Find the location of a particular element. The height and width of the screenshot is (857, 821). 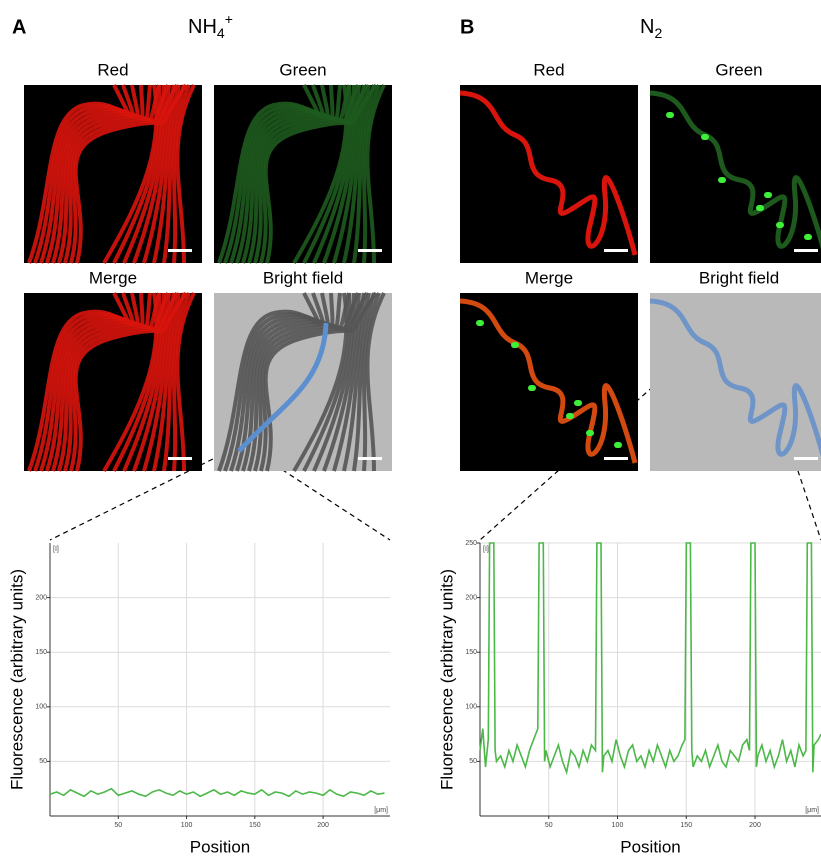

panel-title: NH4+ is located at coordinates (210, 26).